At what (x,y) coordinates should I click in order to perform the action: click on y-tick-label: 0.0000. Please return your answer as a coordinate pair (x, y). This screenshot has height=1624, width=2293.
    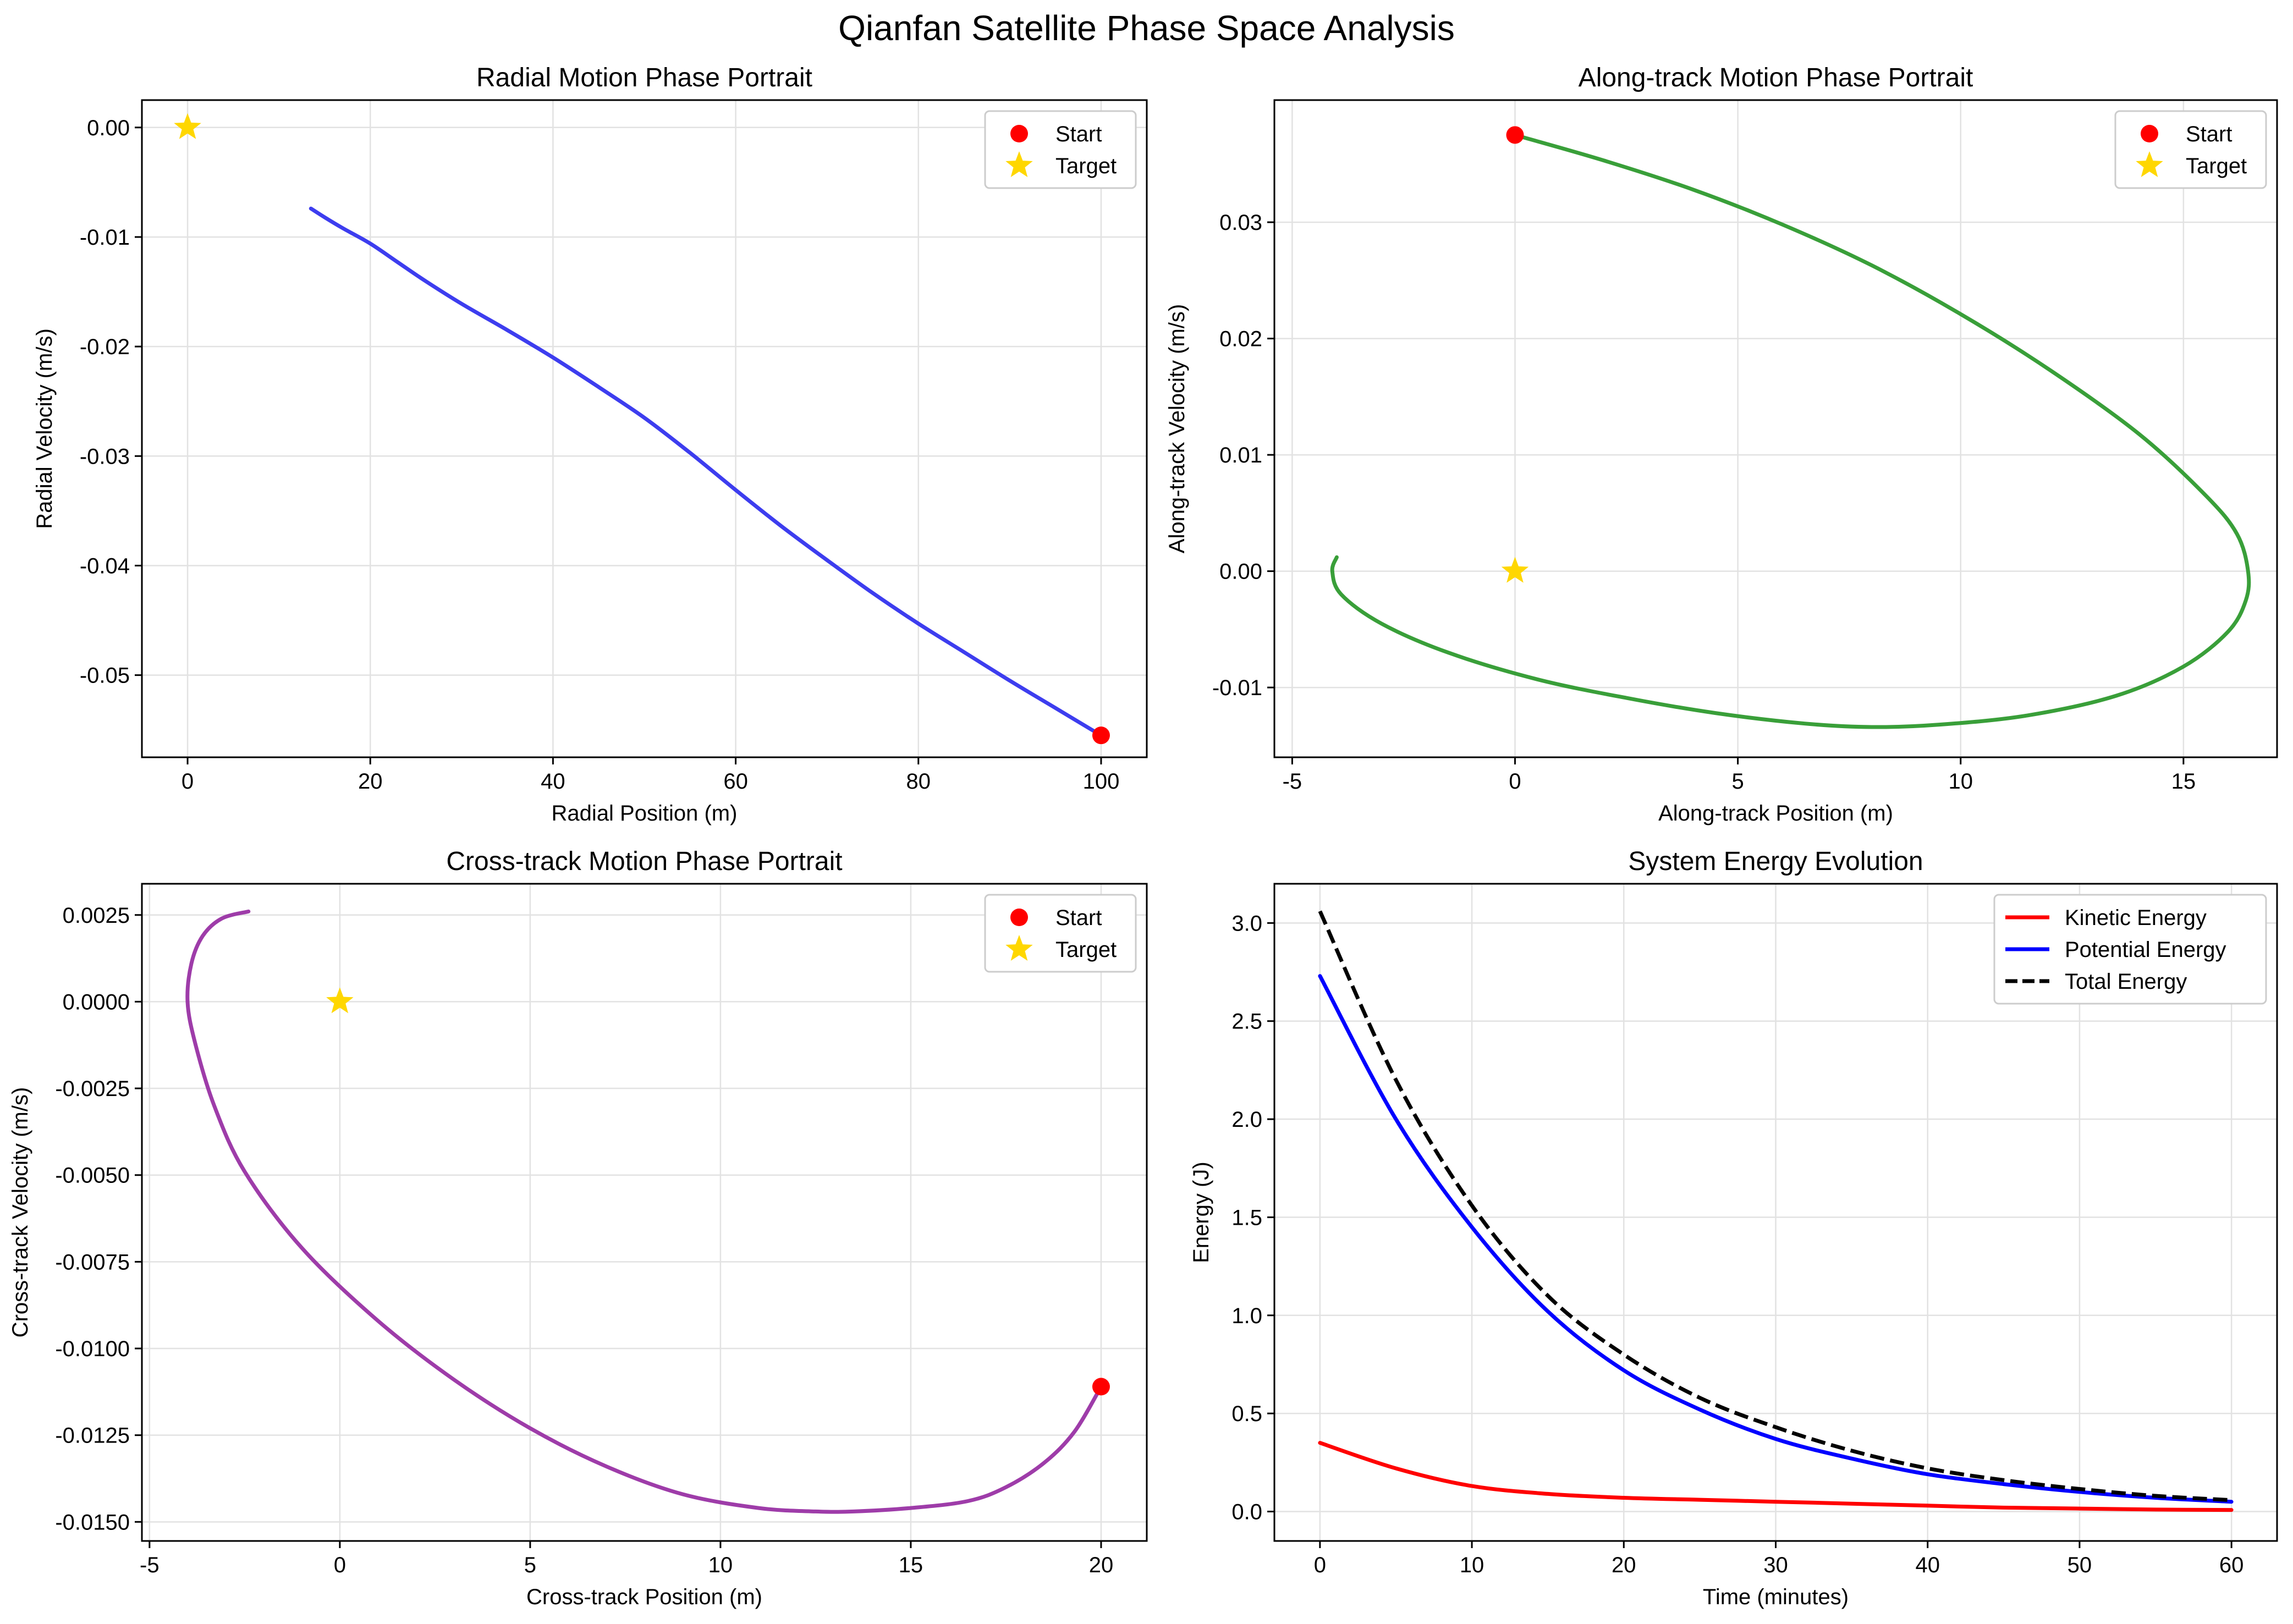
    Looking at the image, I should click on (96, 1002).